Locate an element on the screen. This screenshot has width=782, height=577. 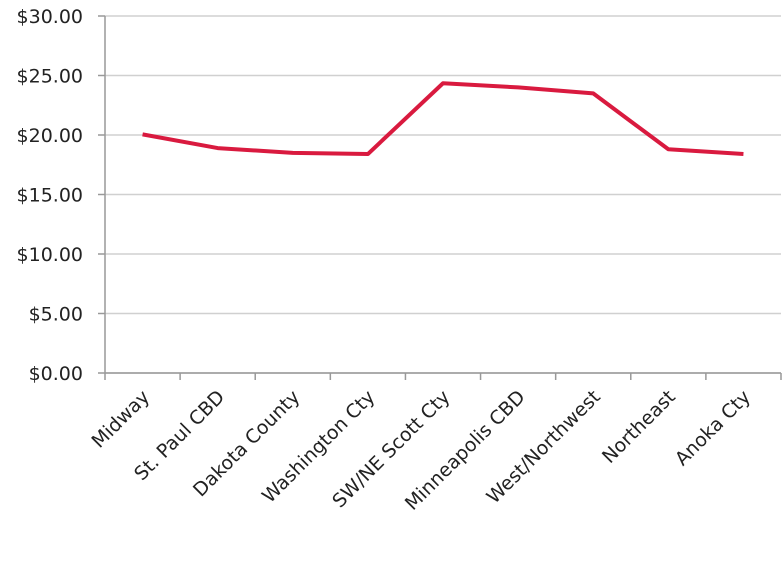
x-tick-label: Northeast is located at coordinates (639, 427).